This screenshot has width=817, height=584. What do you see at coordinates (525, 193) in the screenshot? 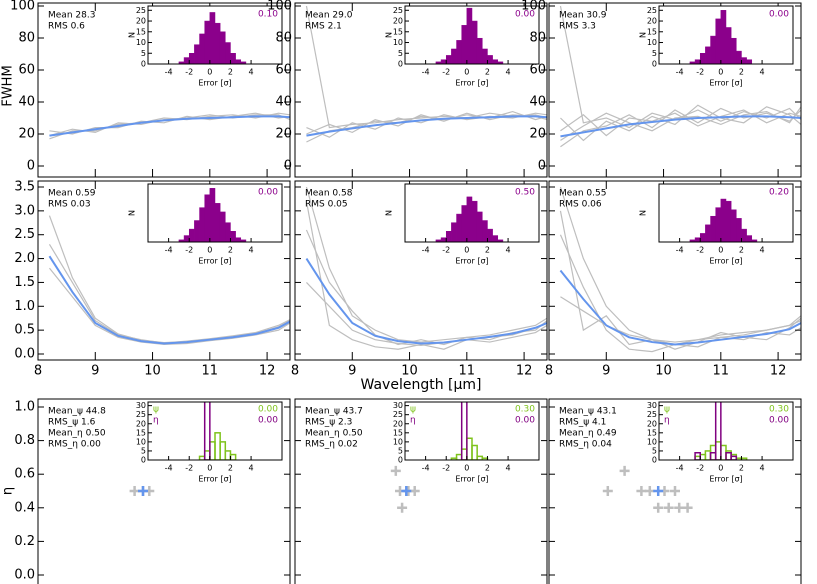
I see `corner-label: 0.50` at bounding box center [525, 193].